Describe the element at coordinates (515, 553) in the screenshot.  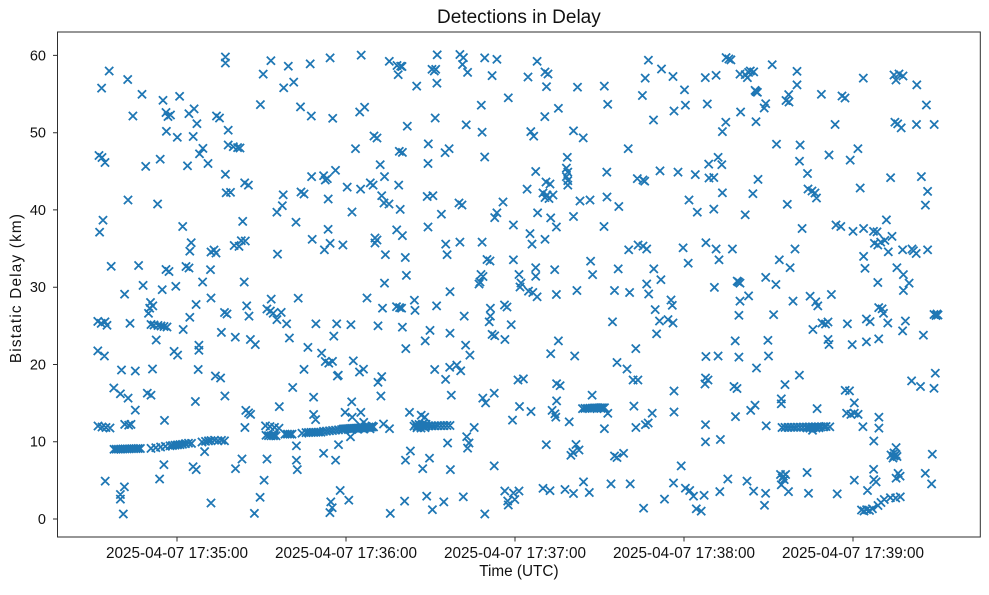
I see `svg-text: 2025-04-07 17:37:00` at that location.